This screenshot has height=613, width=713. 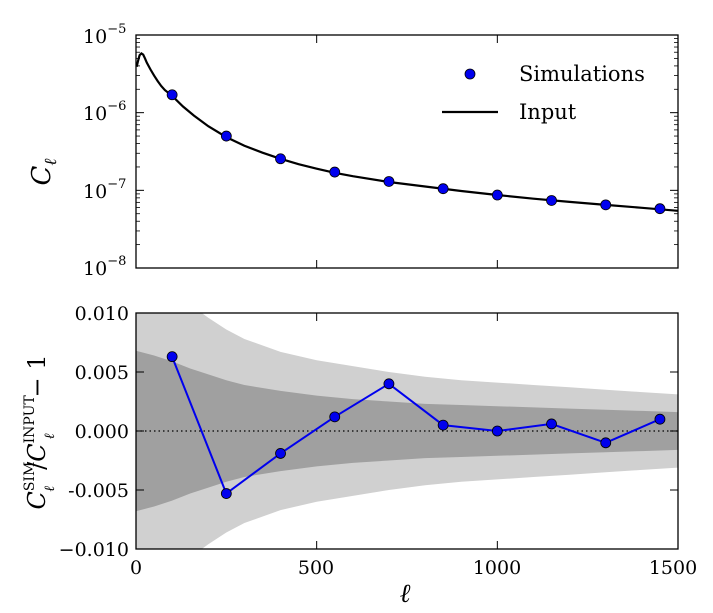 I want to click on bottom-ytick-label-1: 0.005, so click(x=102, y=373).